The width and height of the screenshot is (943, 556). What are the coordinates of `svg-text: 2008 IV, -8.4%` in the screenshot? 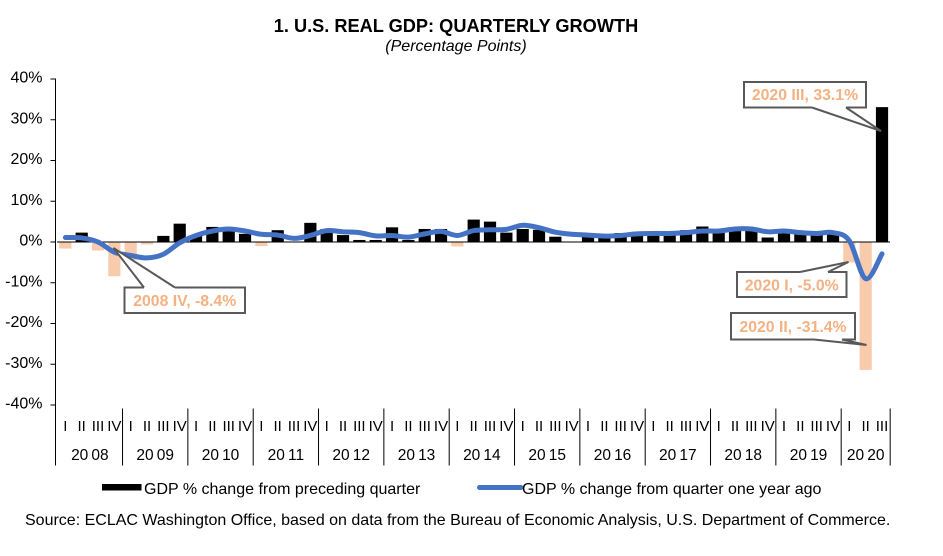 It's located at (184, 301).